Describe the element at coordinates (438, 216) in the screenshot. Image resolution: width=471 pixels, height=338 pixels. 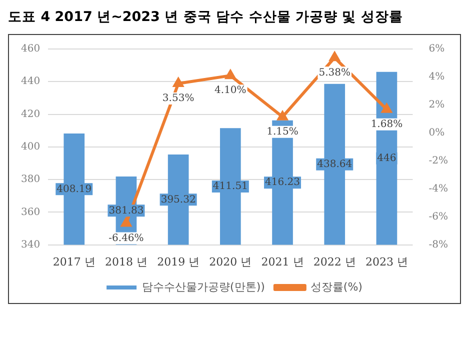
I see `y2-tick-label: -6%` at that location.